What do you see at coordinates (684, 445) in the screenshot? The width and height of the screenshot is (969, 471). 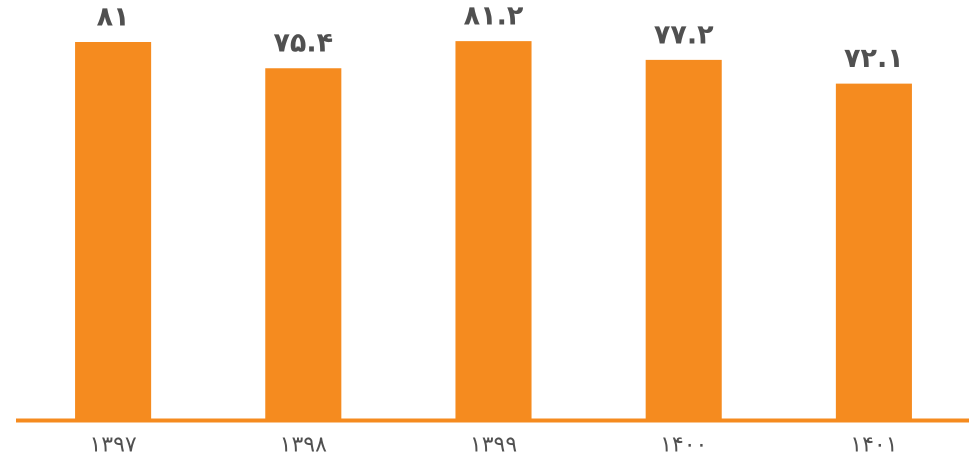 I see `x-tick-label: ۱۴۰۰` at bounding box center [684, 445].